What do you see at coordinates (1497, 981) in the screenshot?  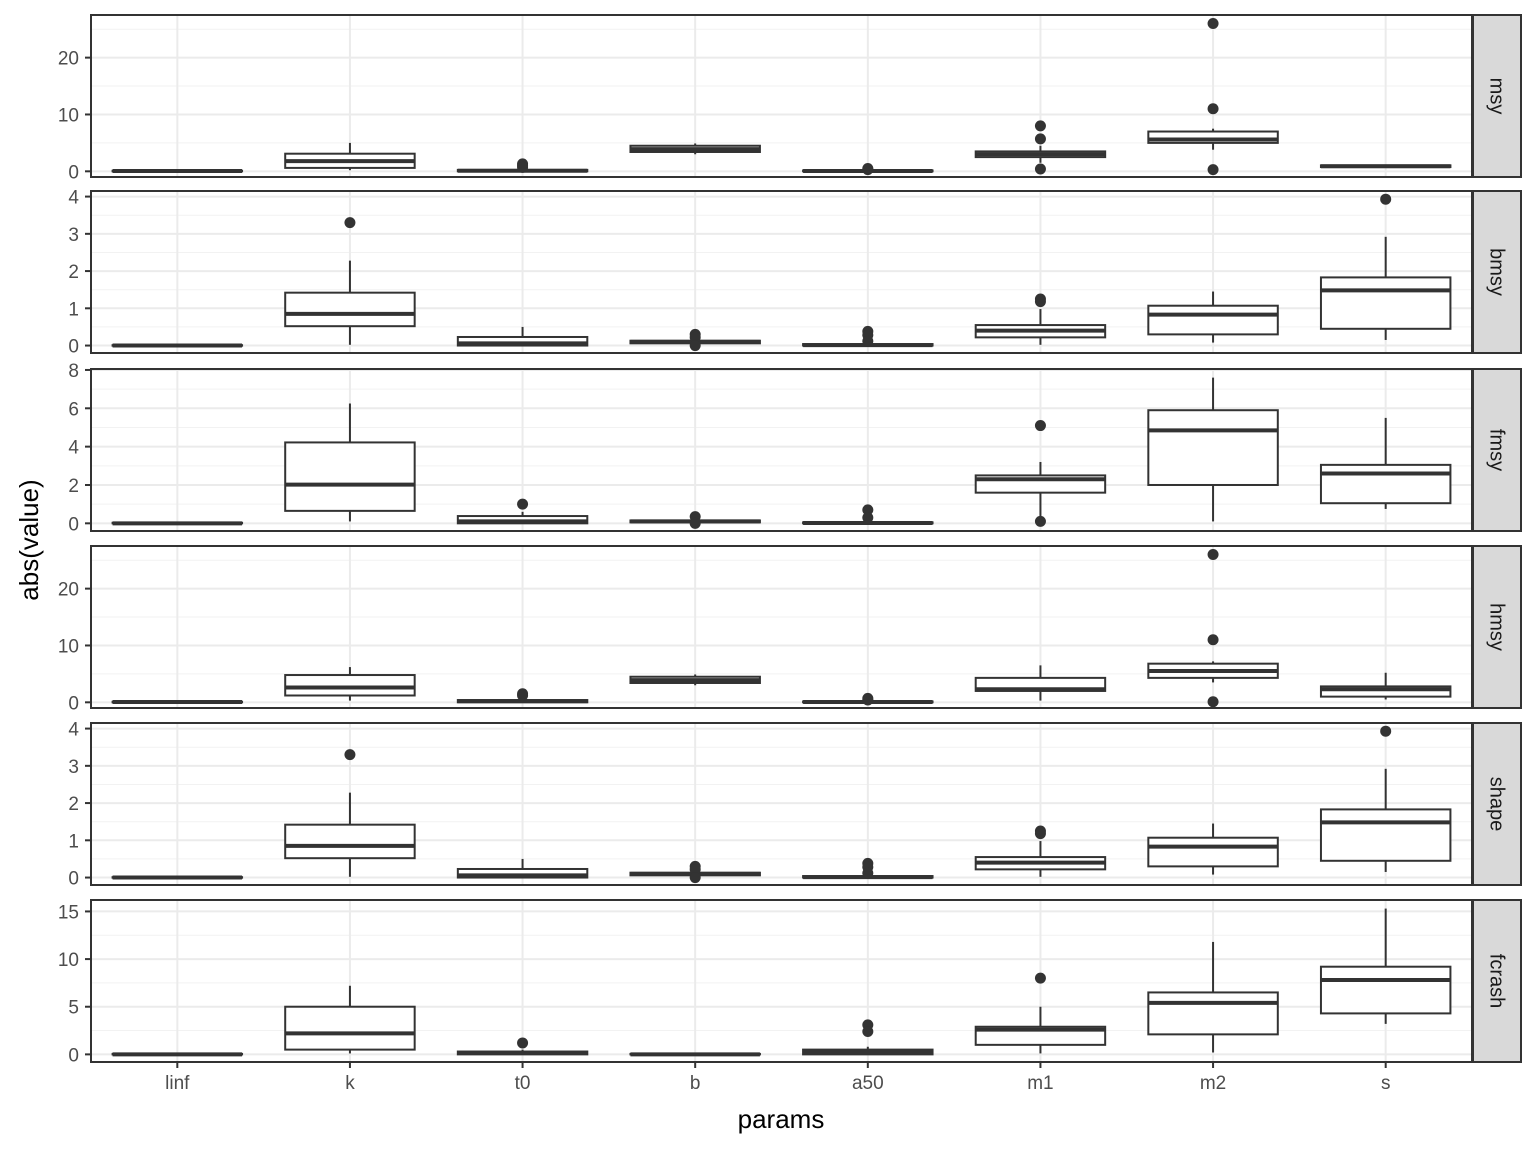 I see `facet-strip-label: fcrash` at bounding box center [1497, 981].